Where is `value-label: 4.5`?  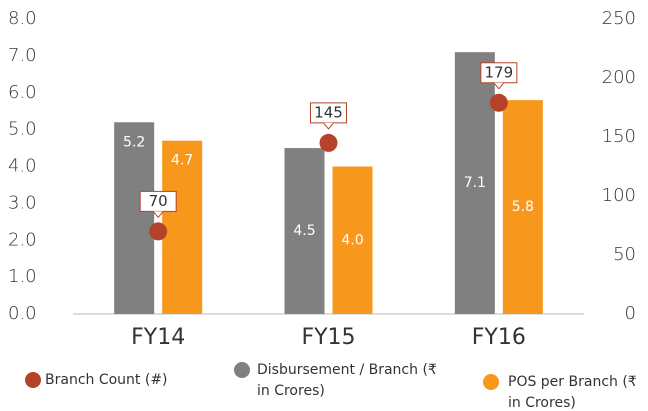 value-label: 4.5 is located at coordinates (304, 231).